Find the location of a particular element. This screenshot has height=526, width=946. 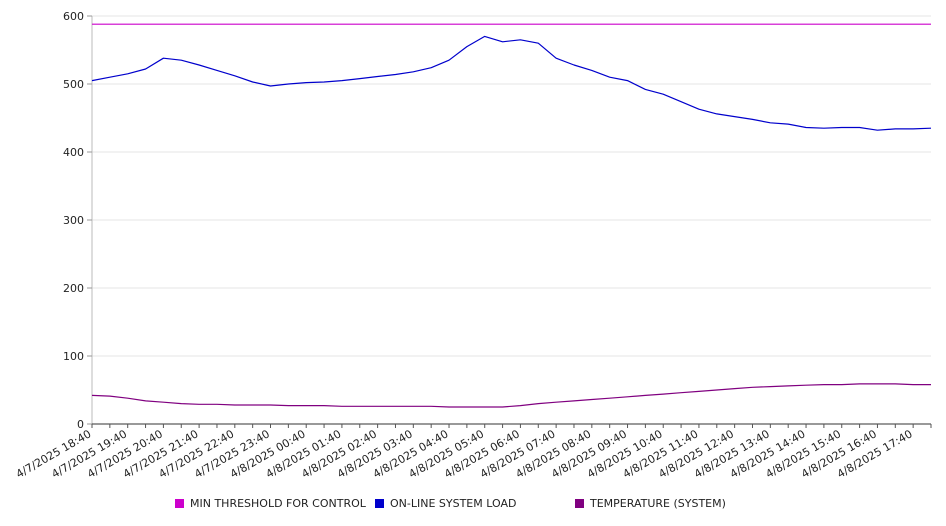

legend-swatch-online-system-load is located at coordinates (379, 503).